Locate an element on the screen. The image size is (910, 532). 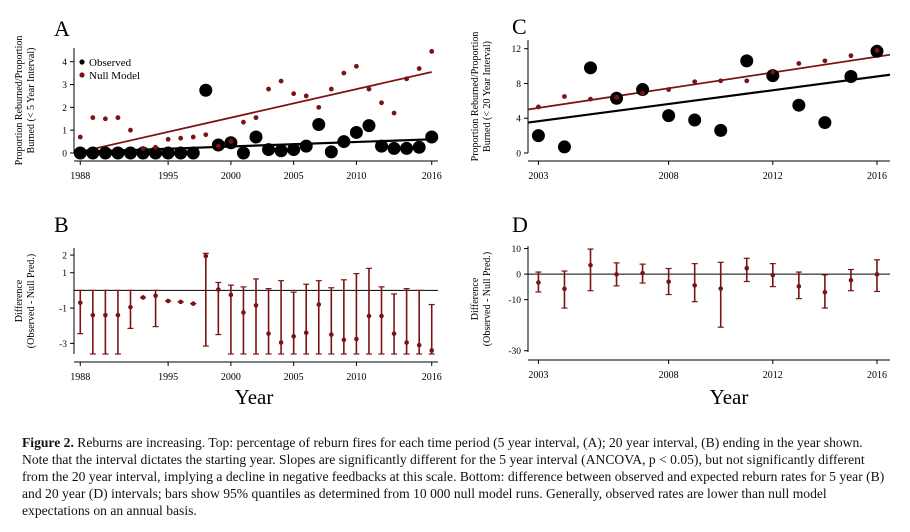
x-tick-label: 2005 is located at coordinates (294, 176).